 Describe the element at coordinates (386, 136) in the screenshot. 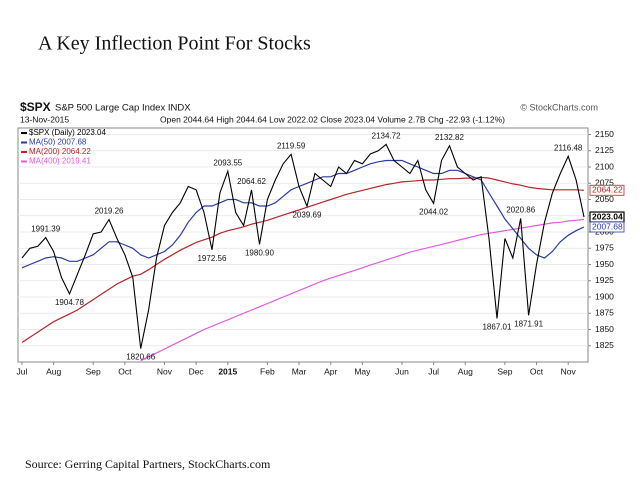

I see `value-label: 2134.72` at that location.